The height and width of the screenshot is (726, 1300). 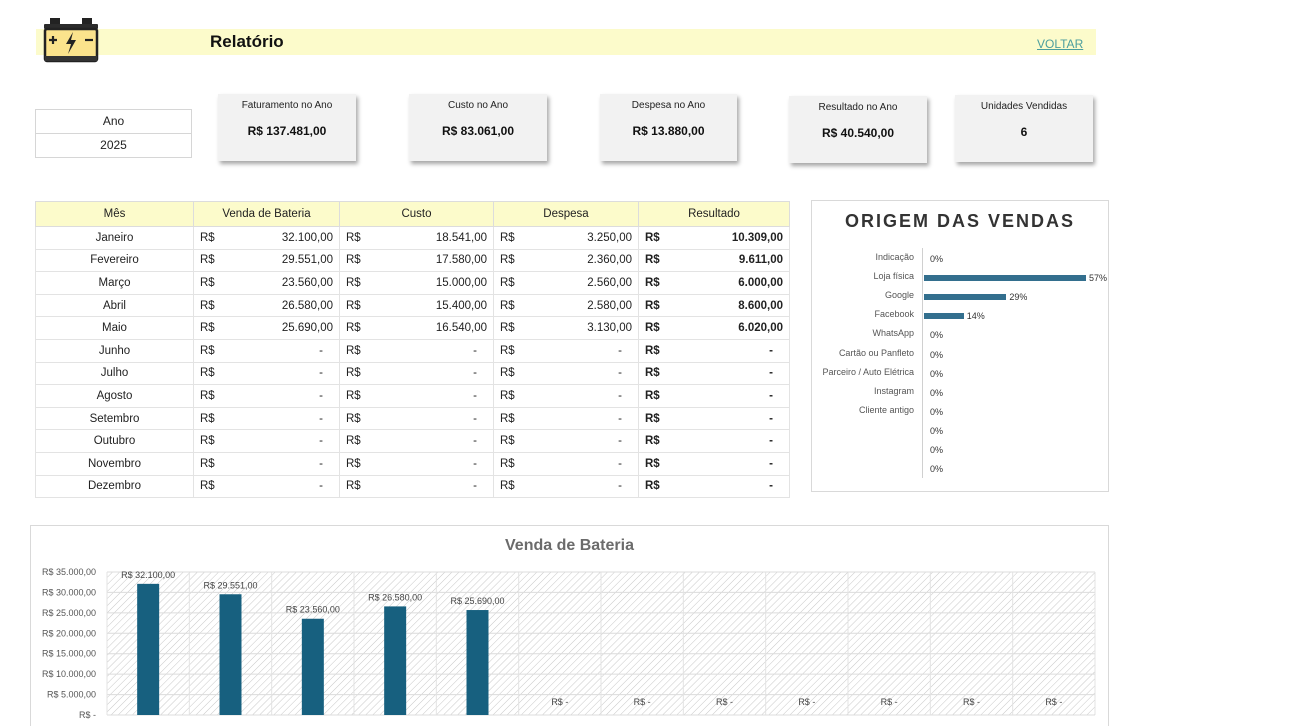 What do you see at coordinates (307, 305) in the screenshot?
I see `amount: 26.580,00` at bounding box center [307, 305].